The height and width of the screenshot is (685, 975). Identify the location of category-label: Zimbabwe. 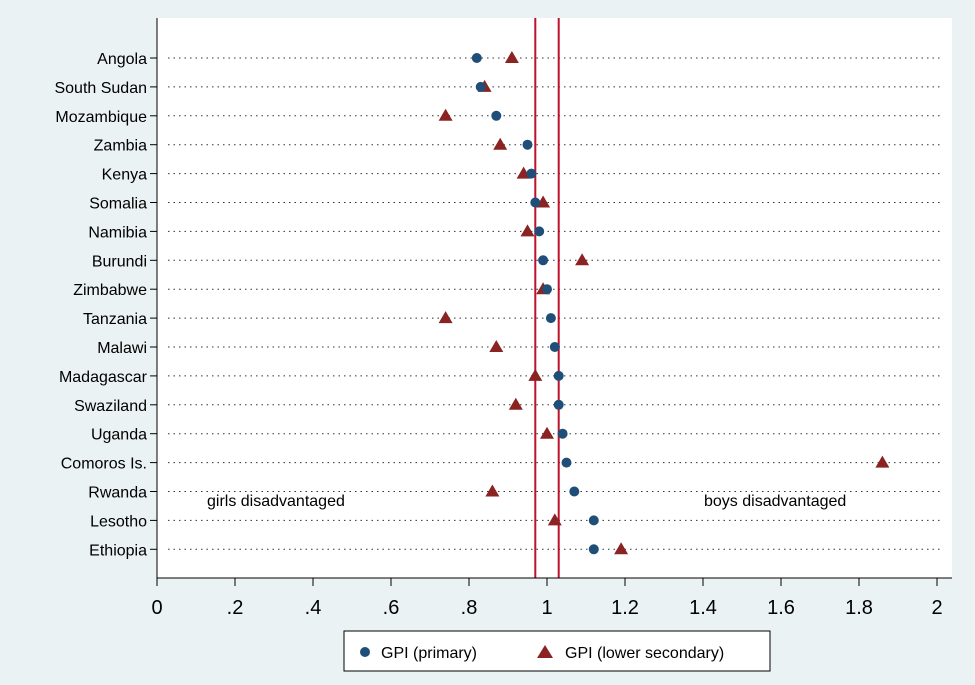
(110, 290).